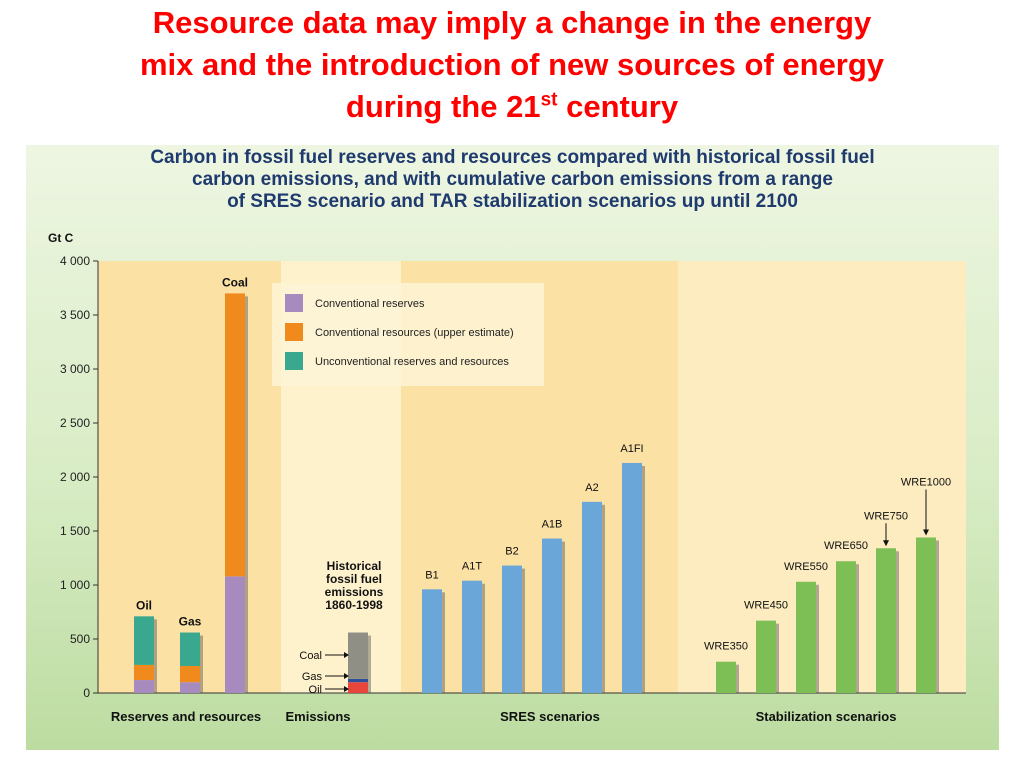  I want to click on y-tick-label-3500: 3 500, so click(75, 315).